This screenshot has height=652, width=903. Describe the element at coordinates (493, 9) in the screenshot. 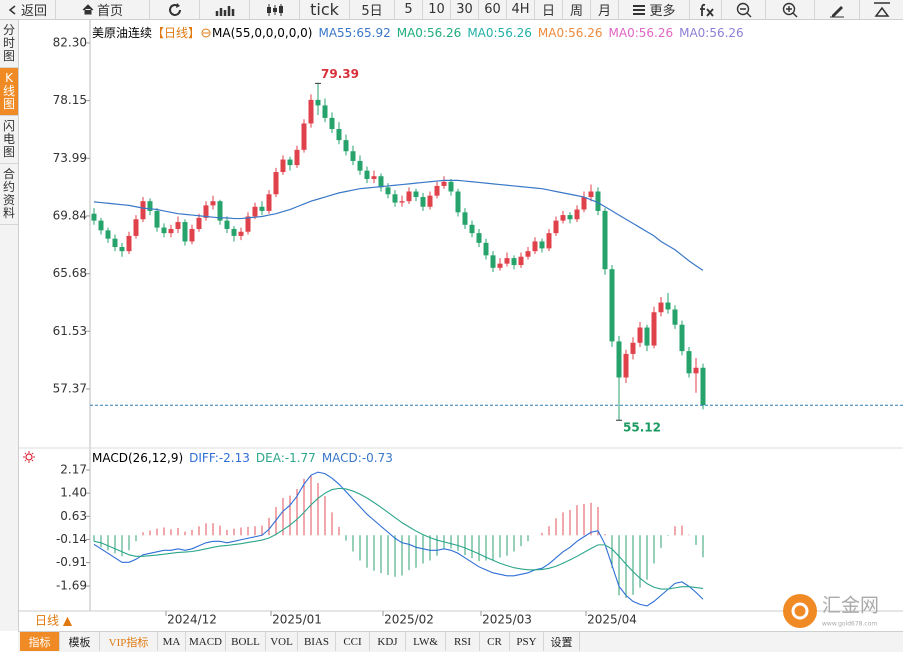

I see `period-button: 60` at that location.